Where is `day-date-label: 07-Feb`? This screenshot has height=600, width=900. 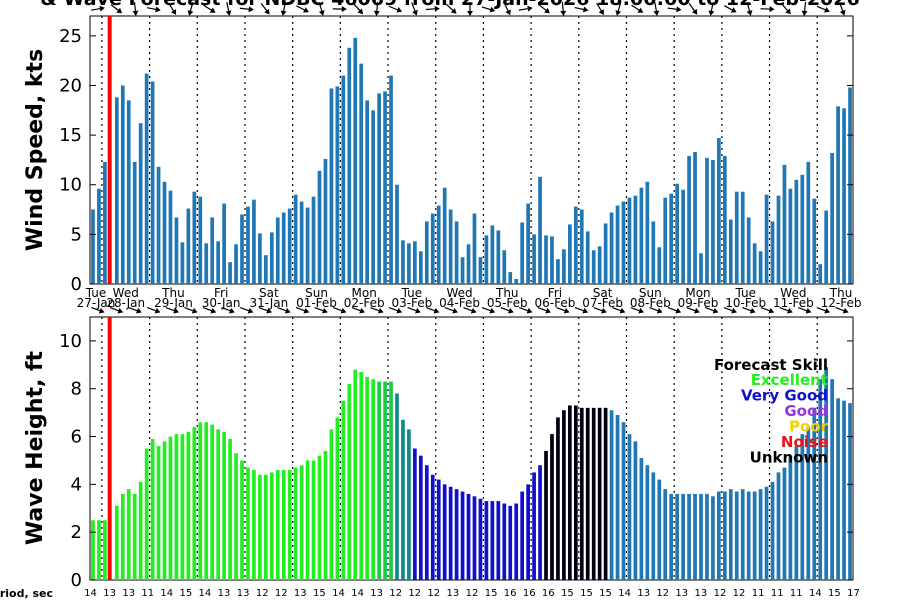 day-date-label: 07-Feb is located at coordinates (602, 303).